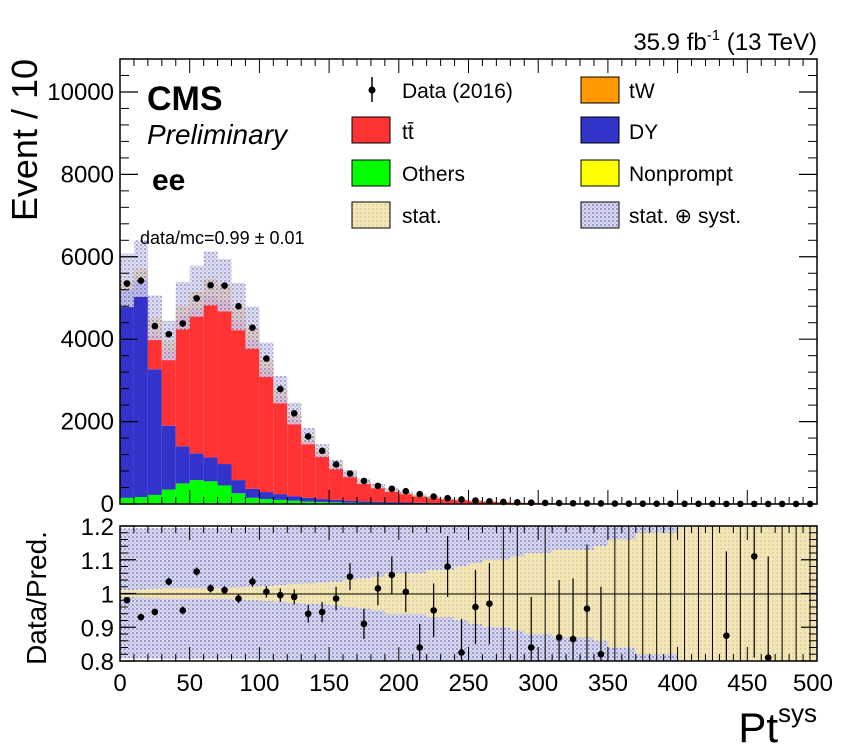 Image resolution: width=861 pixels, height=752 pixels. What do you see at coordinates (642, 91) in the screenshot?
I see `legend-tw-label: tW` at bounding box center [642, 91].